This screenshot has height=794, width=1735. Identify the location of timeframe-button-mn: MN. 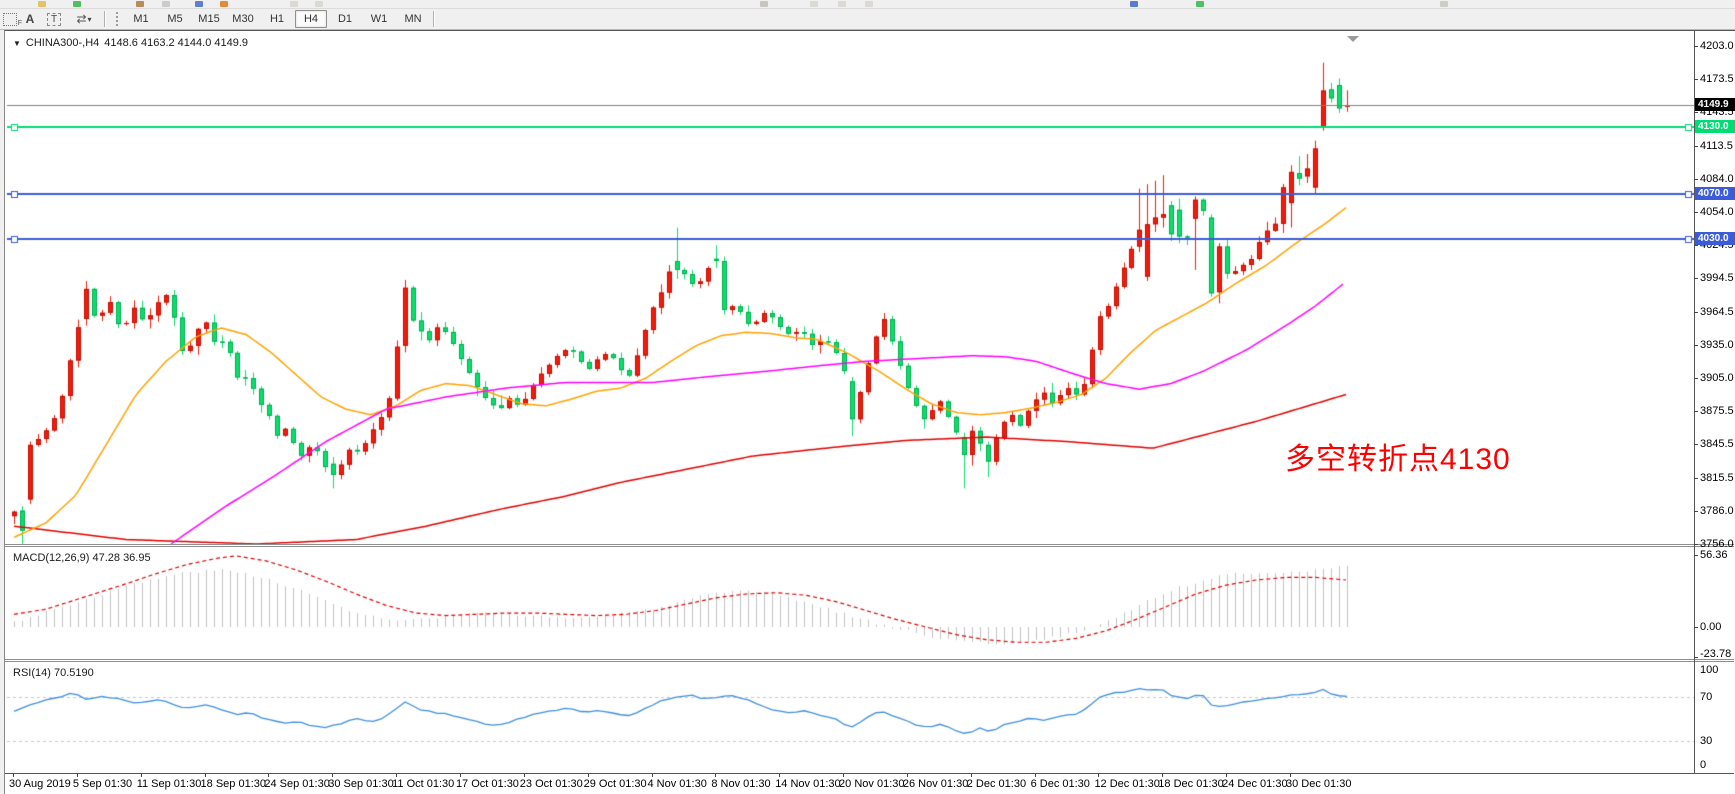
(413, 19).